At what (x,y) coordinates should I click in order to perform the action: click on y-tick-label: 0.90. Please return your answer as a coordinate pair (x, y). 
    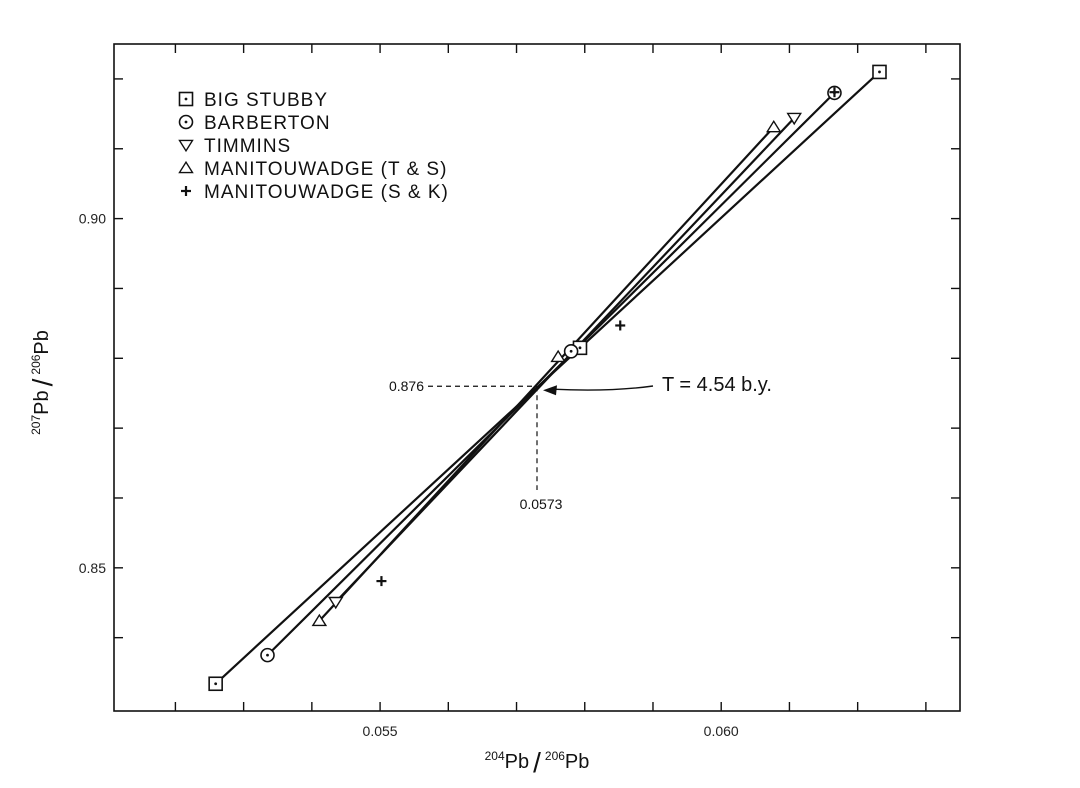
    Looking at the image, I should click on (92, 219).